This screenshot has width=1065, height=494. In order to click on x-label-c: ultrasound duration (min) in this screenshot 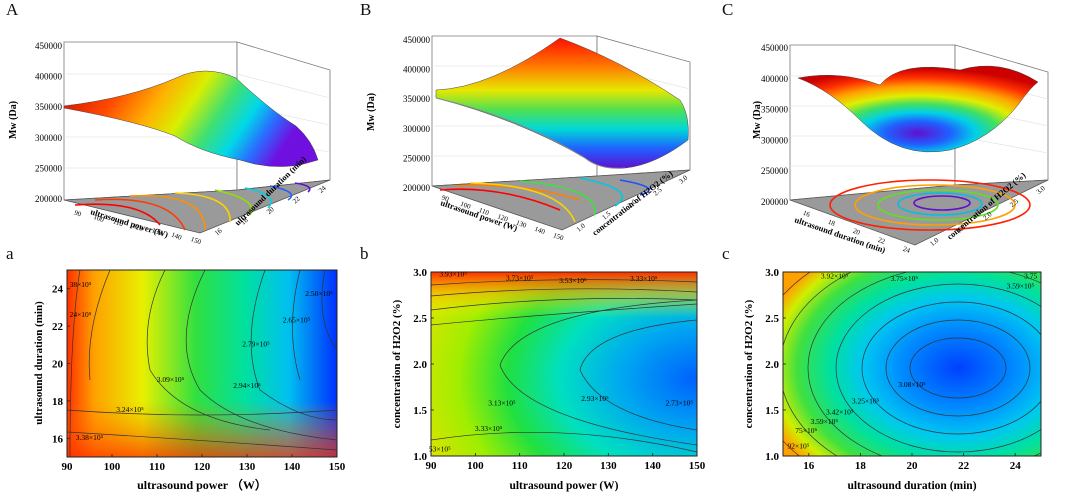, I will do `click(911, 486)`.